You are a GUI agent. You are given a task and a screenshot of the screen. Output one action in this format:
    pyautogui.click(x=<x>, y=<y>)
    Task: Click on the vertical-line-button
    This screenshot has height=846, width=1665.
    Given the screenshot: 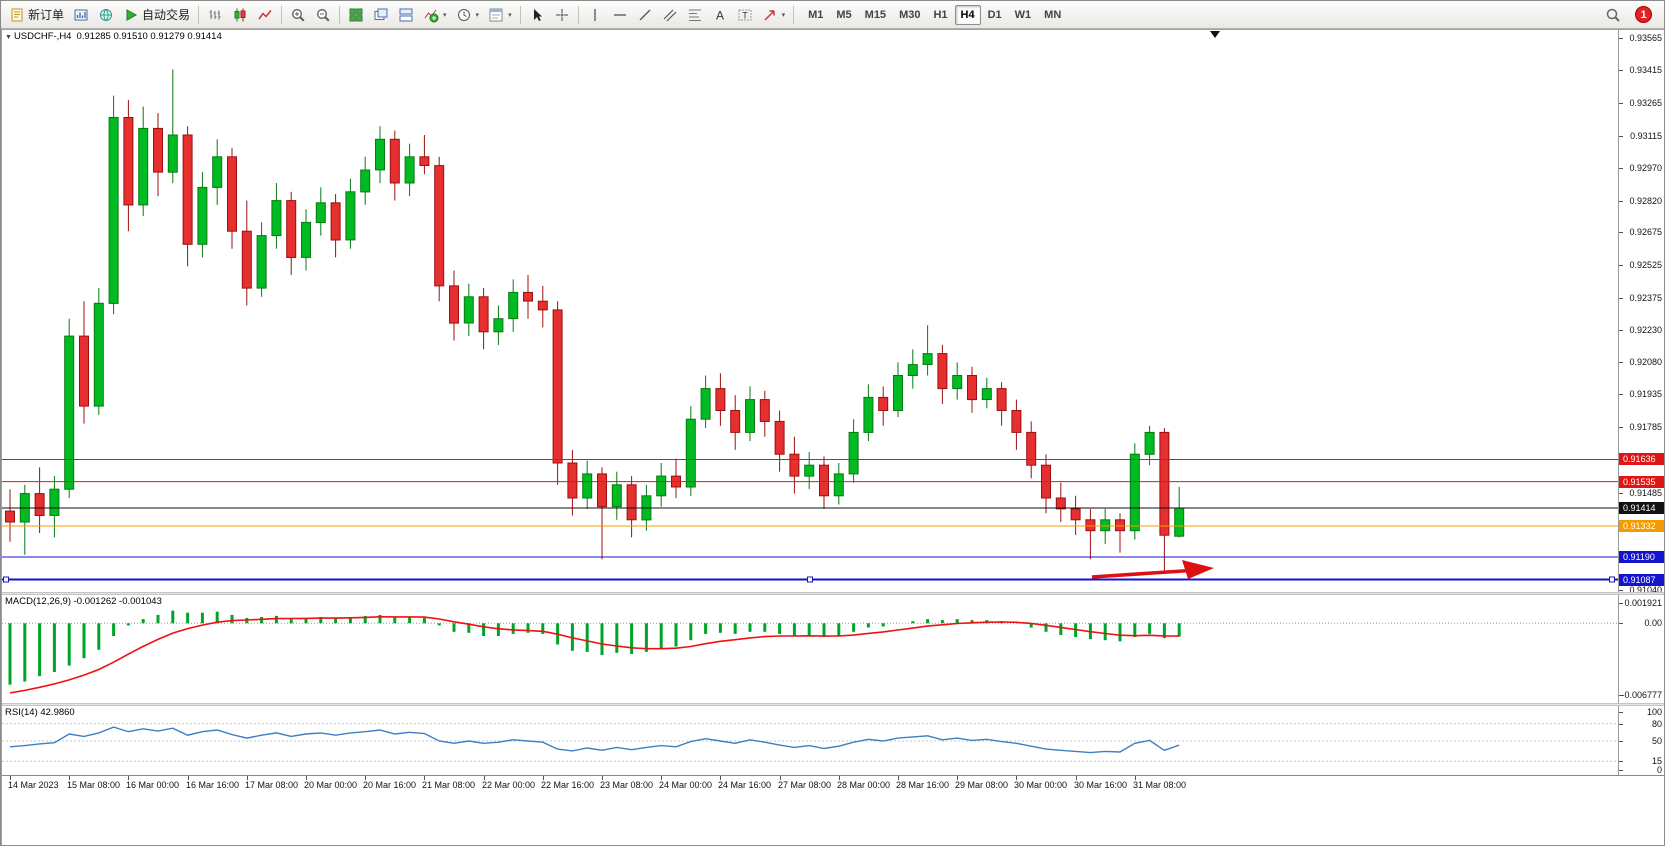 What is the action you would take?
    pyautogui.click(x=595, y=15)
    